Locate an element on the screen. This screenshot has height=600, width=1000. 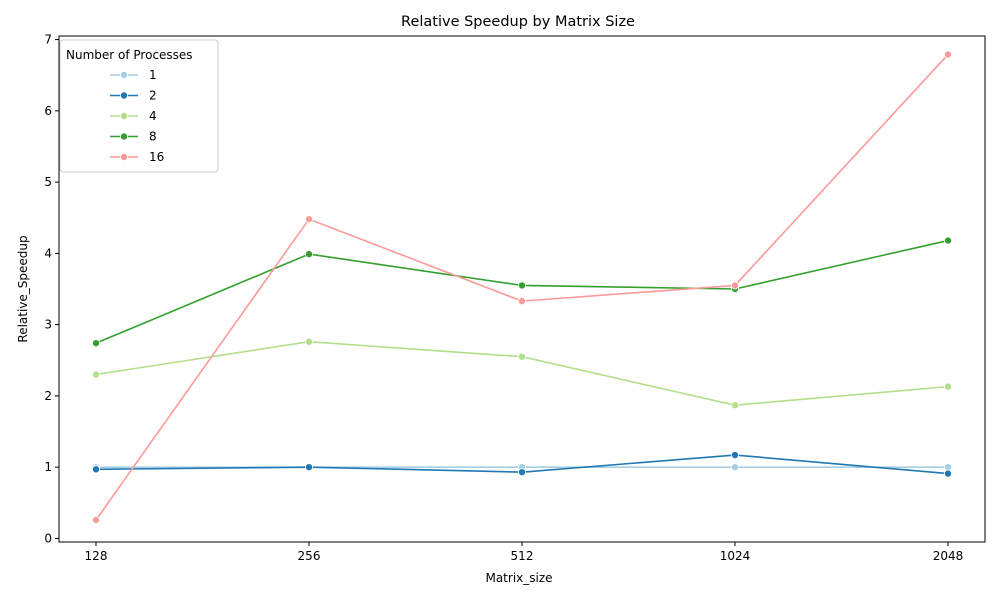
x-tick-label: 128 is located at coordinates (96, 556).